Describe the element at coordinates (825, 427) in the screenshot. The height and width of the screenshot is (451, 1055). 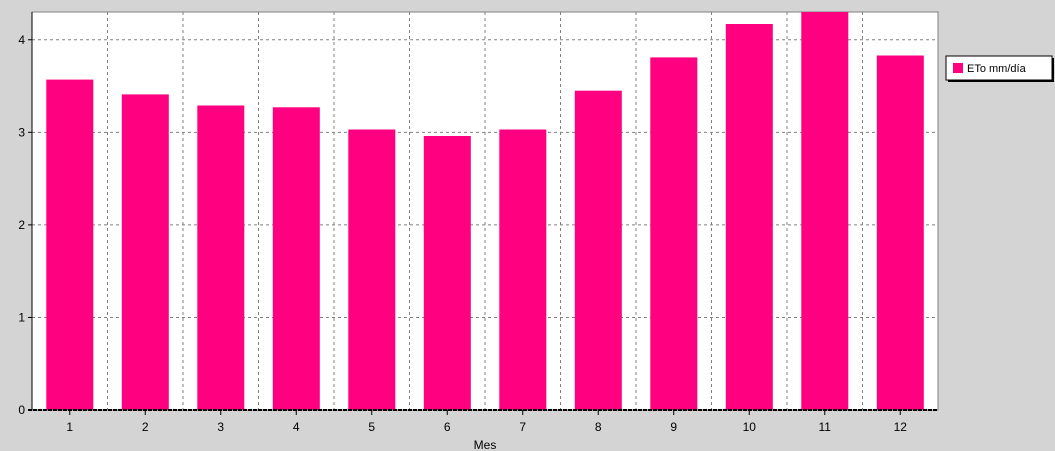
I see `x-tick-label: 11` at that location.